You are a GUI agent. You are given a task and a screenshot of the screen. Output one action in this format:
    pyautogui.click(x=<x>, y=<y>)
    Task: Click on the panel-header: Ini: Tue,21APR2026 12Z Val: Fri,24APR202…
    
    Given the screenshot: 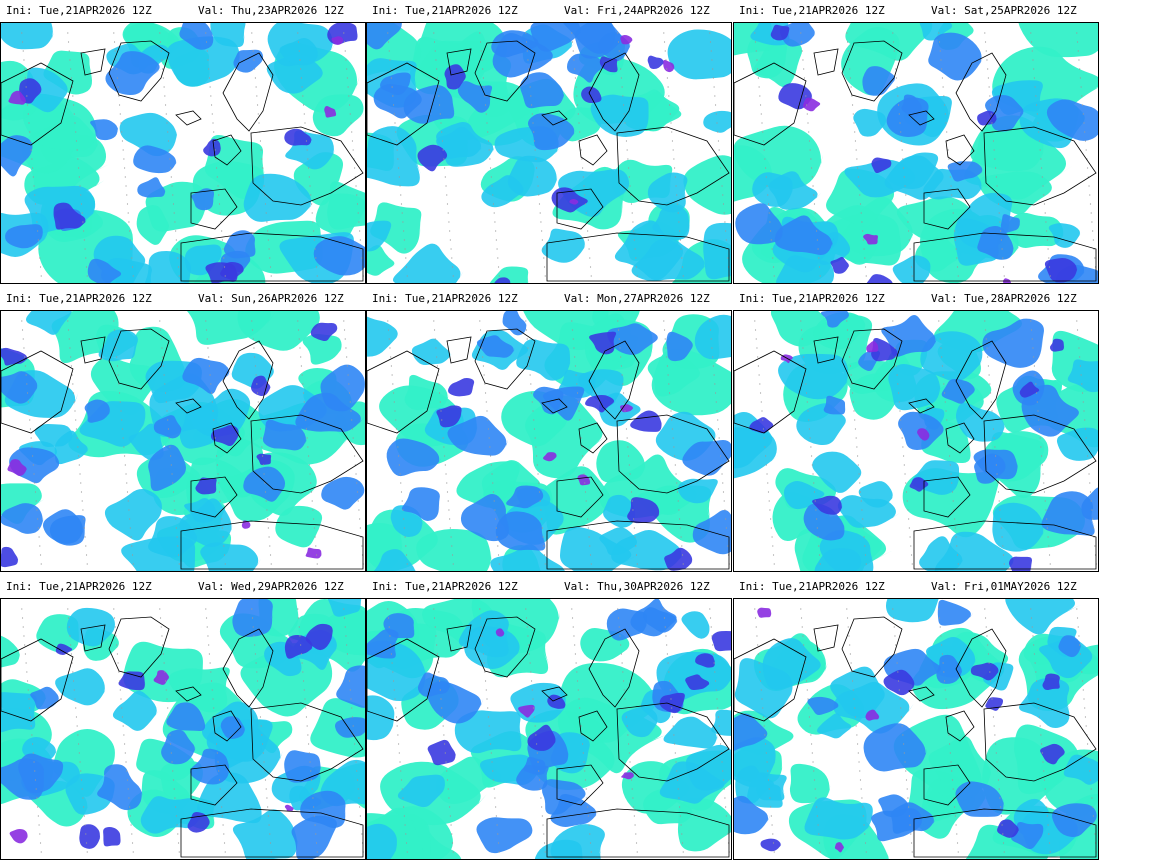 What is the action you would take?
    pyautogui.click(x=549, y=11)
    